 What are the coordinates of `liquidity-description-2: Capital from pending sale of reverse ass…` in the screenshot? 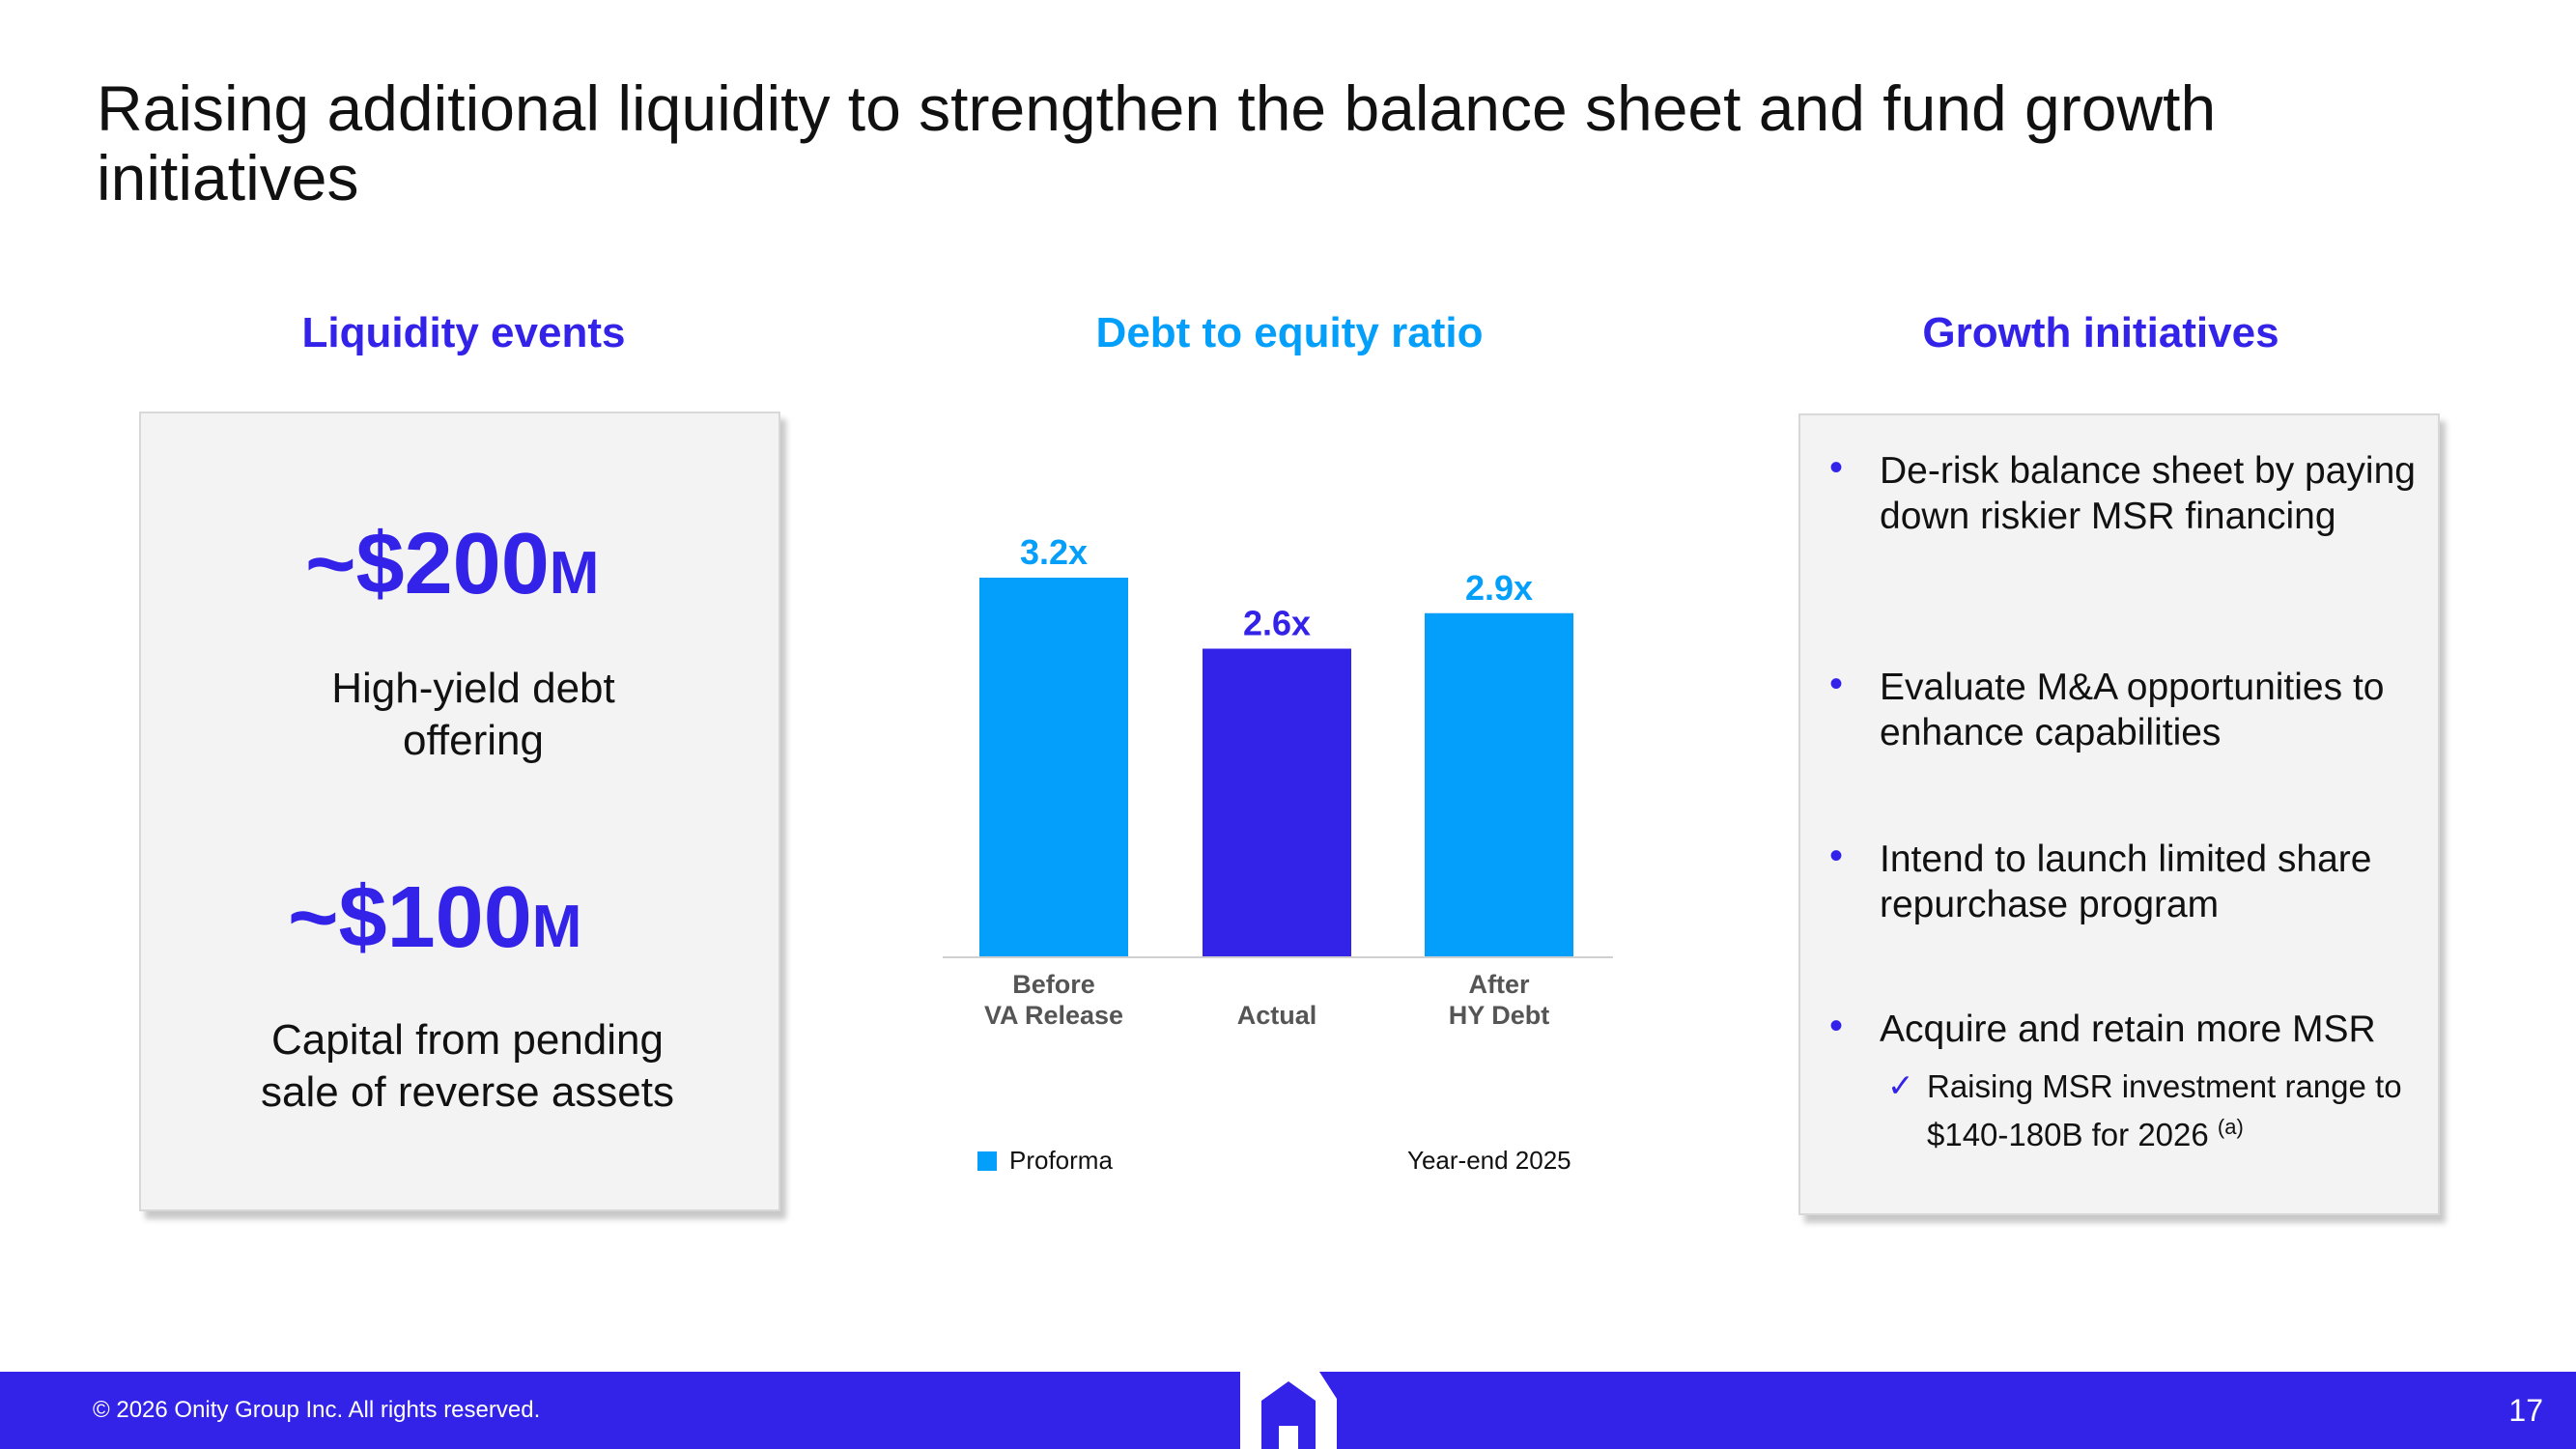 It's located at (467, 1066).